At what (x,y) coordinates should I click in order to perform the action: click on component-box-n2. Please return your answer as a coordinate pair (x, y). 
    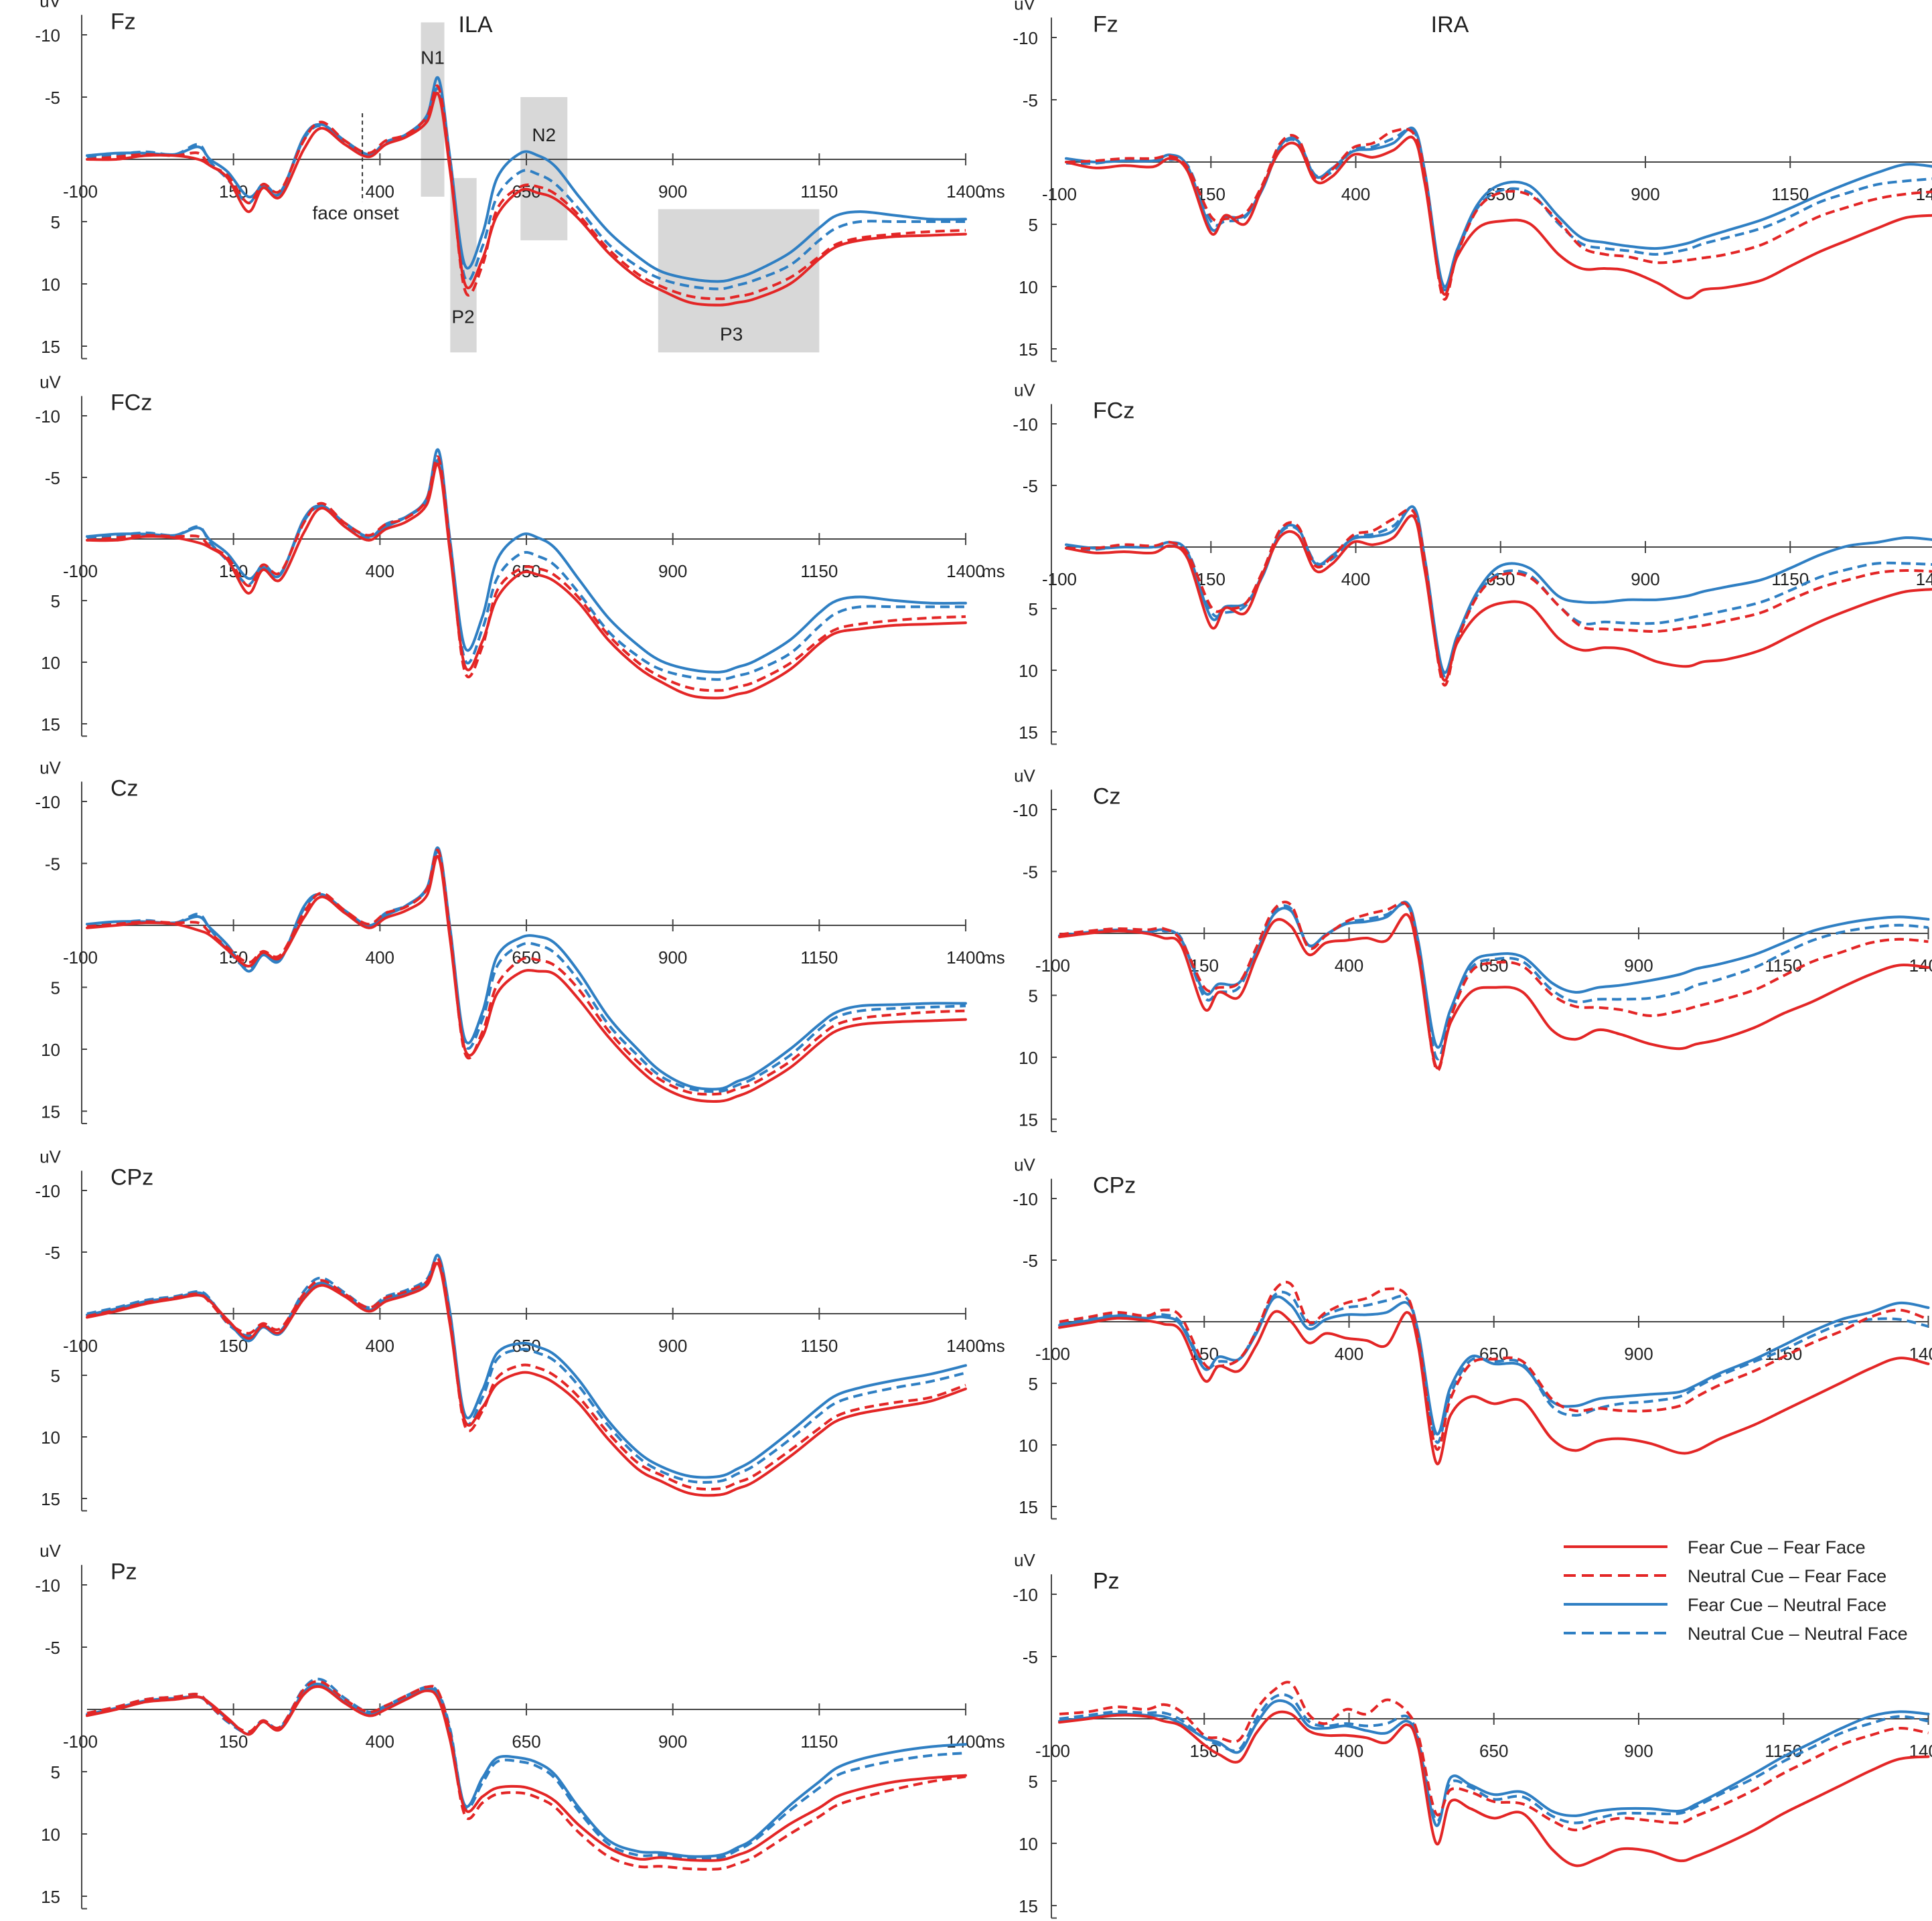
    Looking at the image, I should click on (544, 168).